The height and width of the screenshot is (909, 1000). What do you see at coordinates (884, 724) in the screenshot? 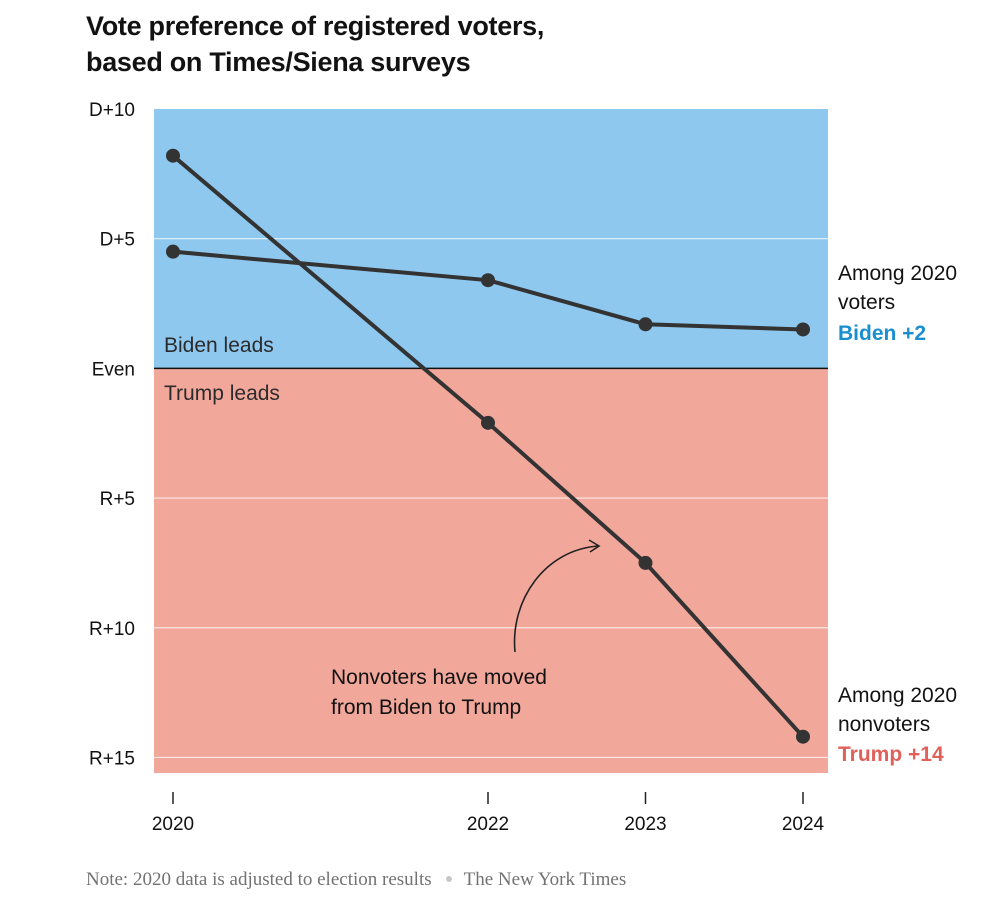
I see `nonvoters-label-line-2: nonvoters` at bounding box center [884, 724].